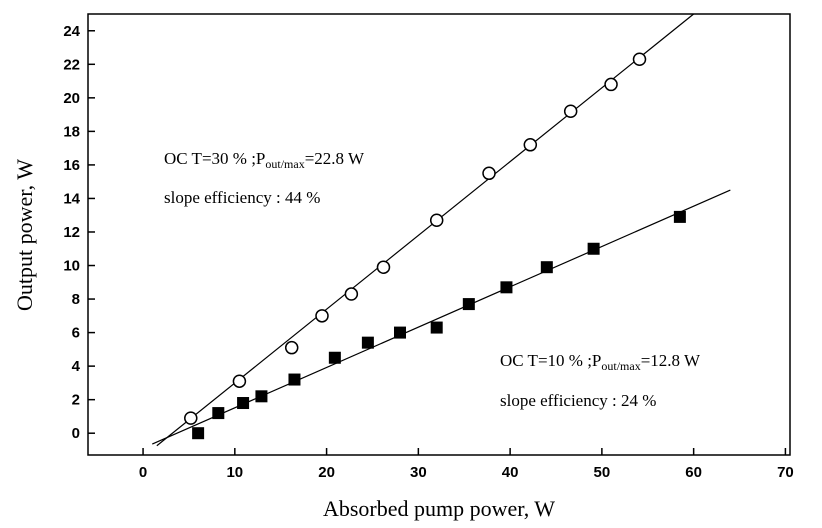 This screenshot has width=822, height=528. What do you see at coordinates (264, 160) in the screenshot?
I see `annotation: OC T=30 % ;Pout/max=22.8 W` at bounding box center [264, 160].